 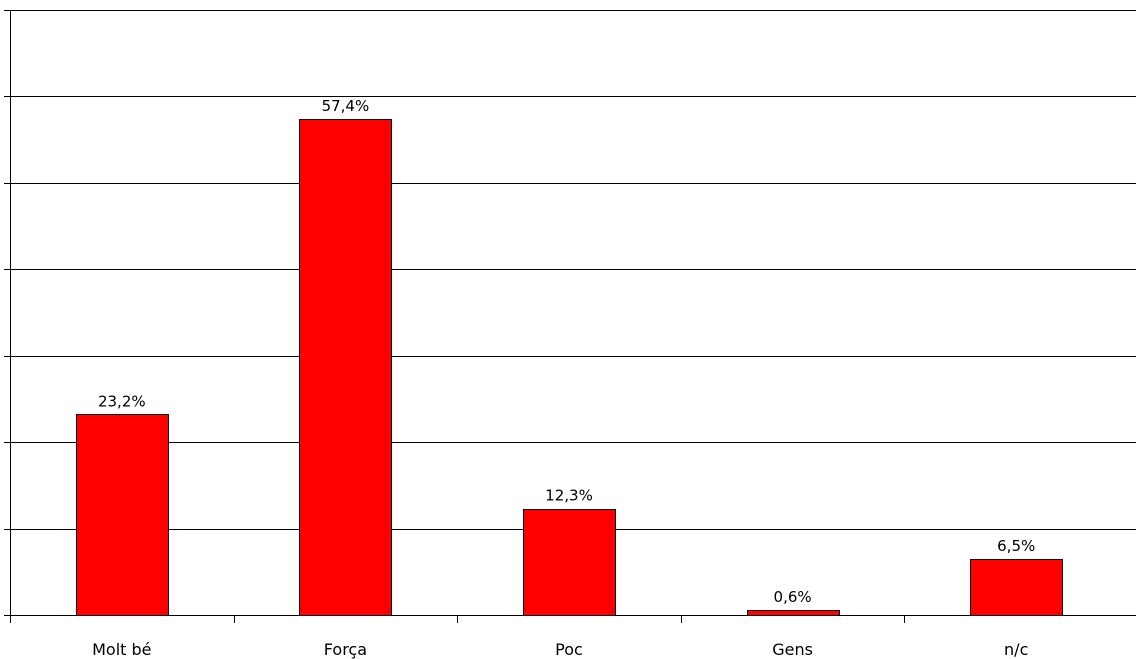 What do you see at coordinates (346, 106) in the screenshot?
I see `data-label: 57,4%` at bounding box center [346, 106].